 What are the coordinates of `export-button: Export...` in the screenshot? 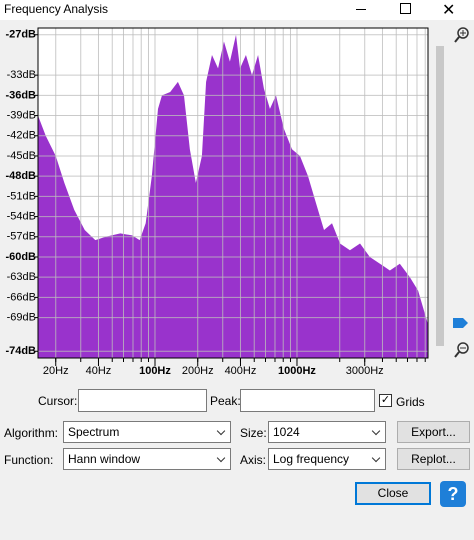 It's located at (433, 432).